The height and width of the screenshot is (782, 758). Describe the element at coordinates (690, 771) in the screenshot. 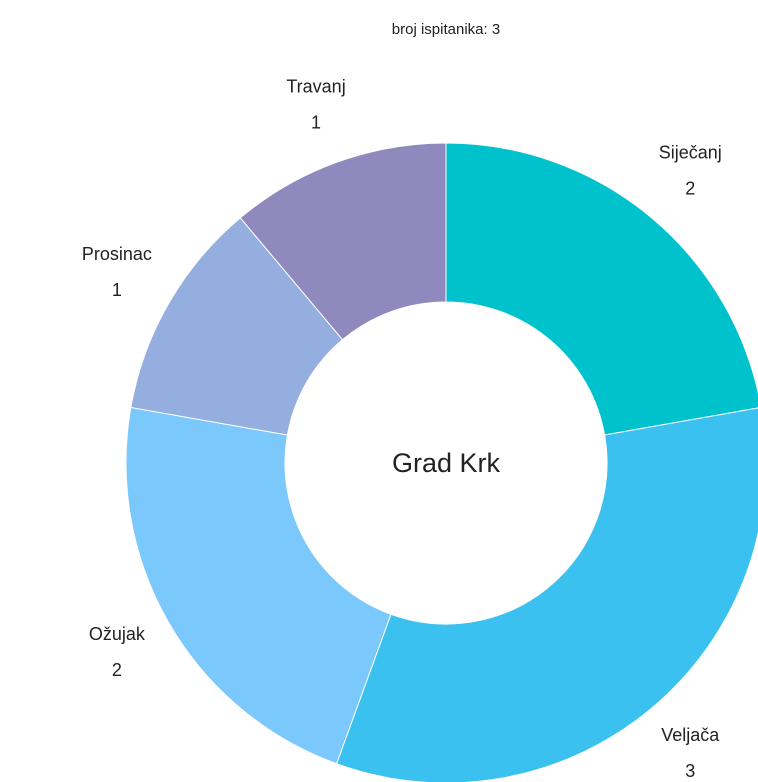

I see `slice-value: 3` at that location.